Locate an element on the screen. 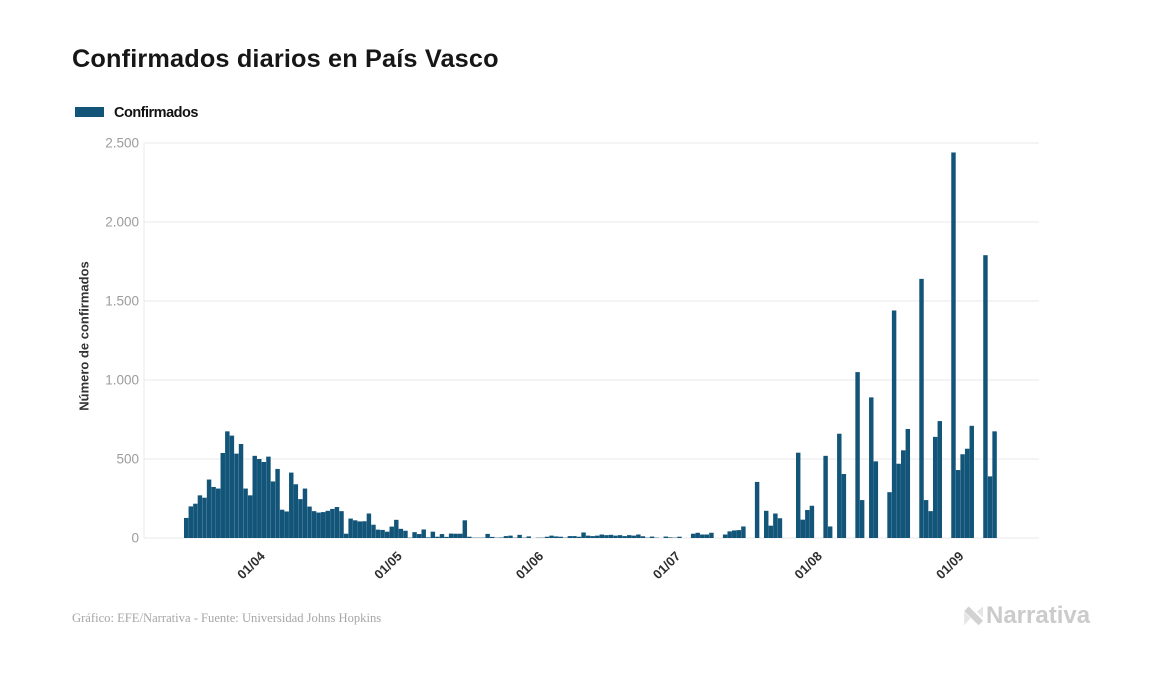  svg-text: 01/04 is located at coordinates (251, 565).